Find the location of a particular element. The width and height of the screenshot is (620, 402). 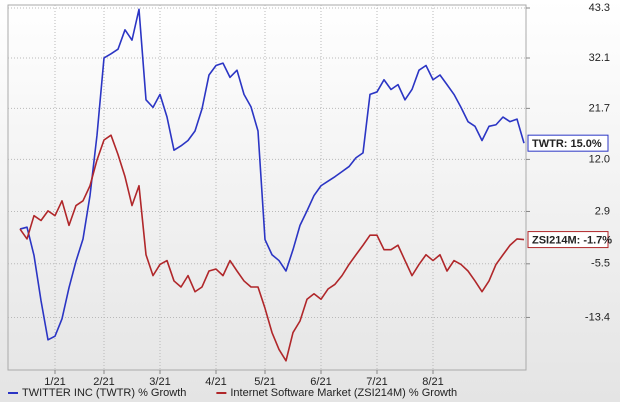

end-label-text: TWTR: 15.0% is located at coordinates (567, 144).